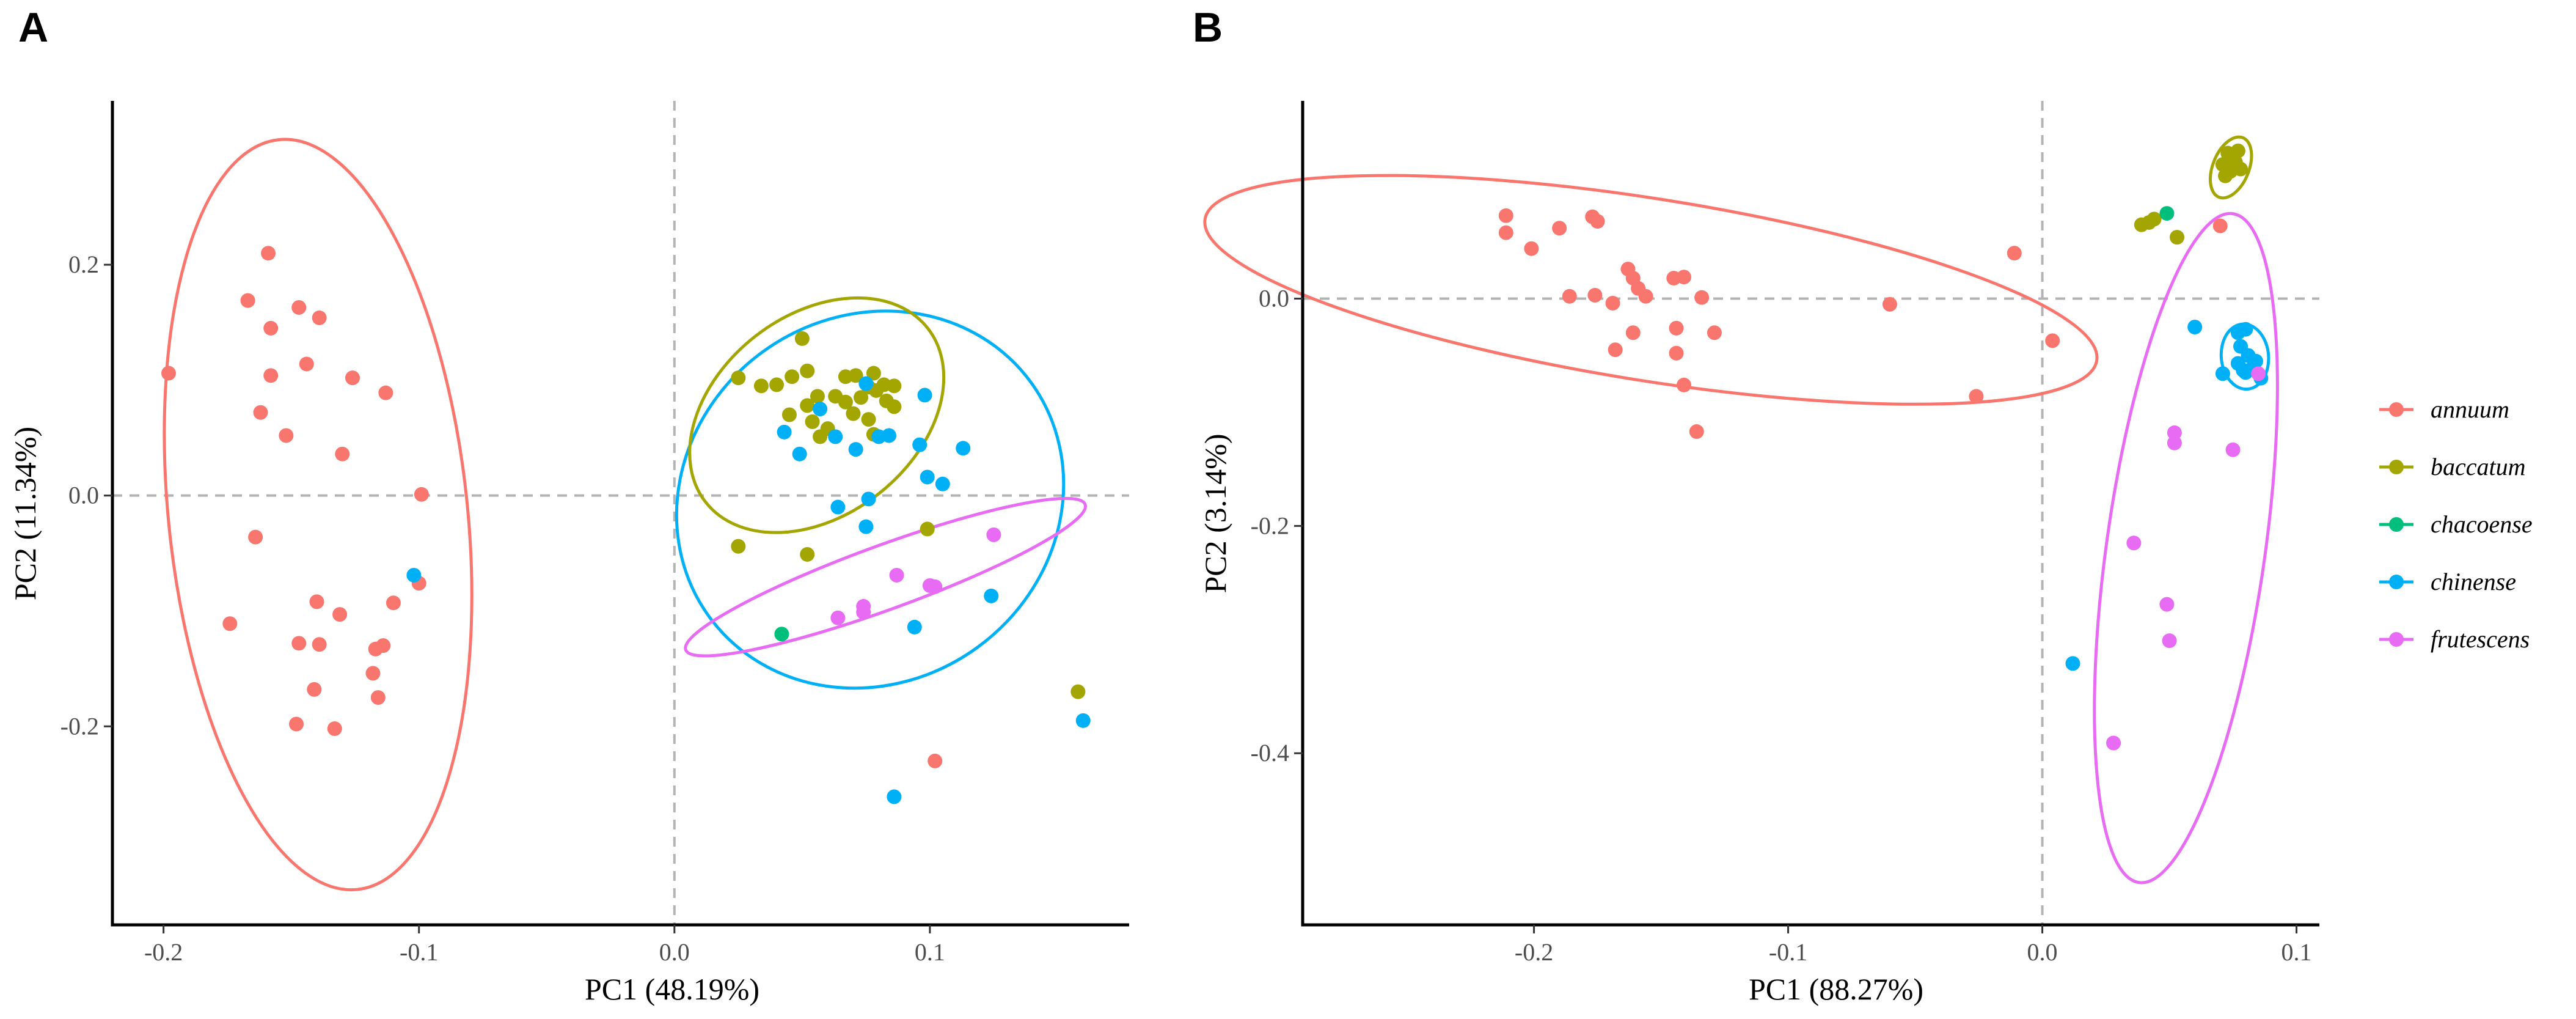  I want to click on legend-label-frutescens: frutescens, so click(2480, 639).